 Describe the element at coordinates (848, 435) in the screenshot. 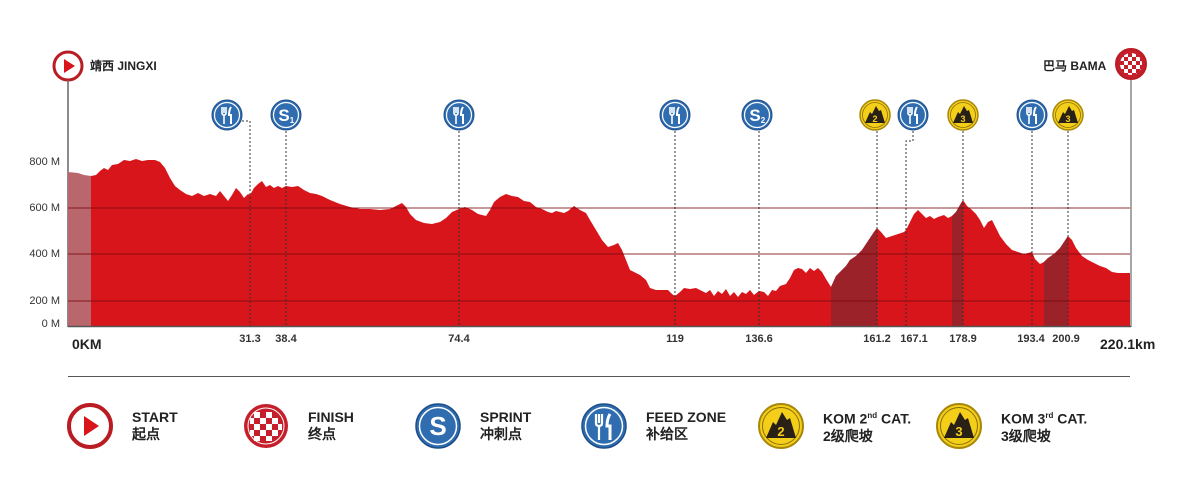

I see `legend-kom2-cn: 2级爬坡` at that location.